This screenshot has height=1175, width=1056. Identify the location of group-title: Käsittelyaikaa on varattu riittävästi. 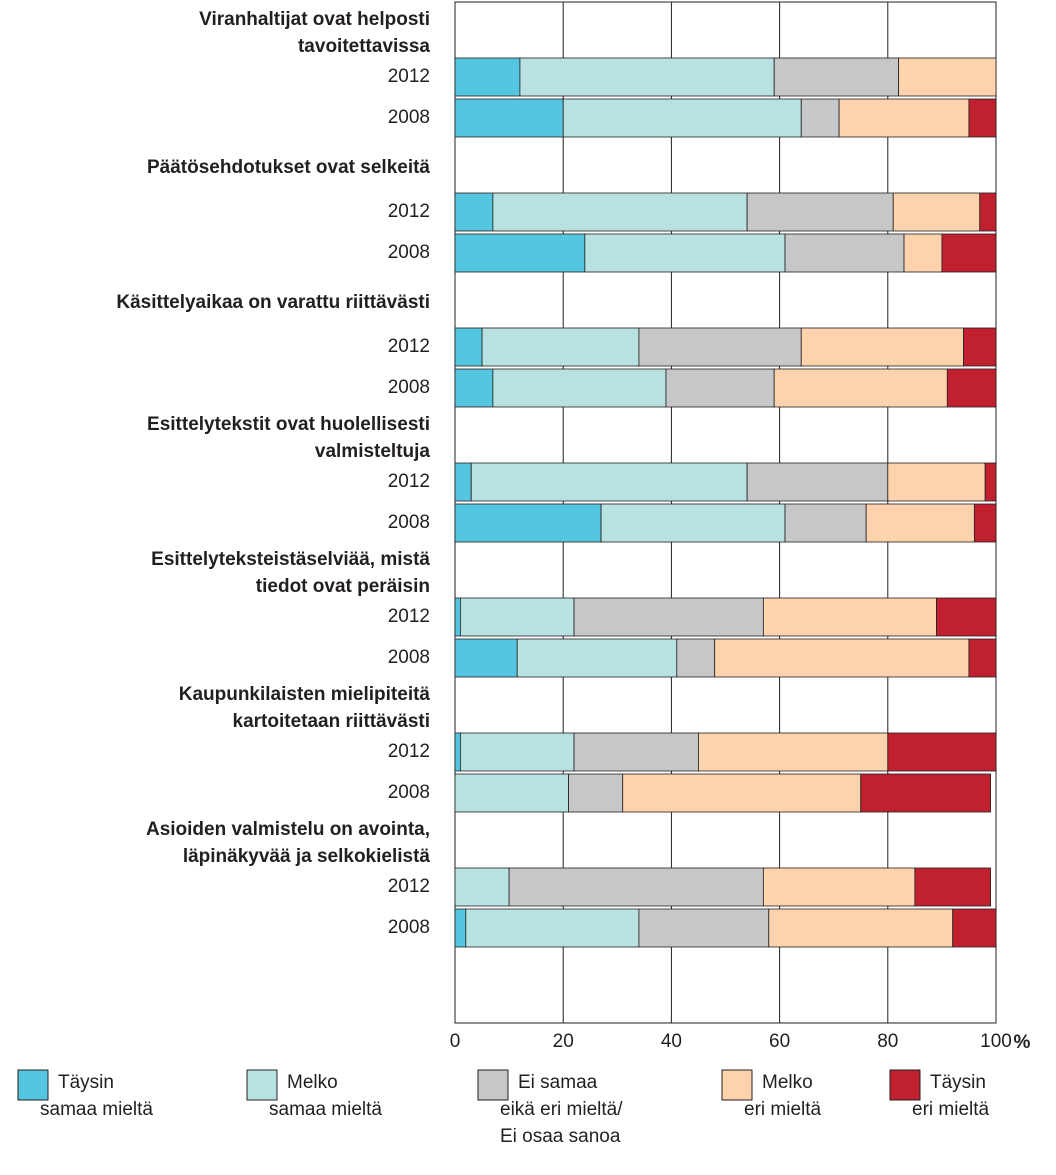
(273, 302).